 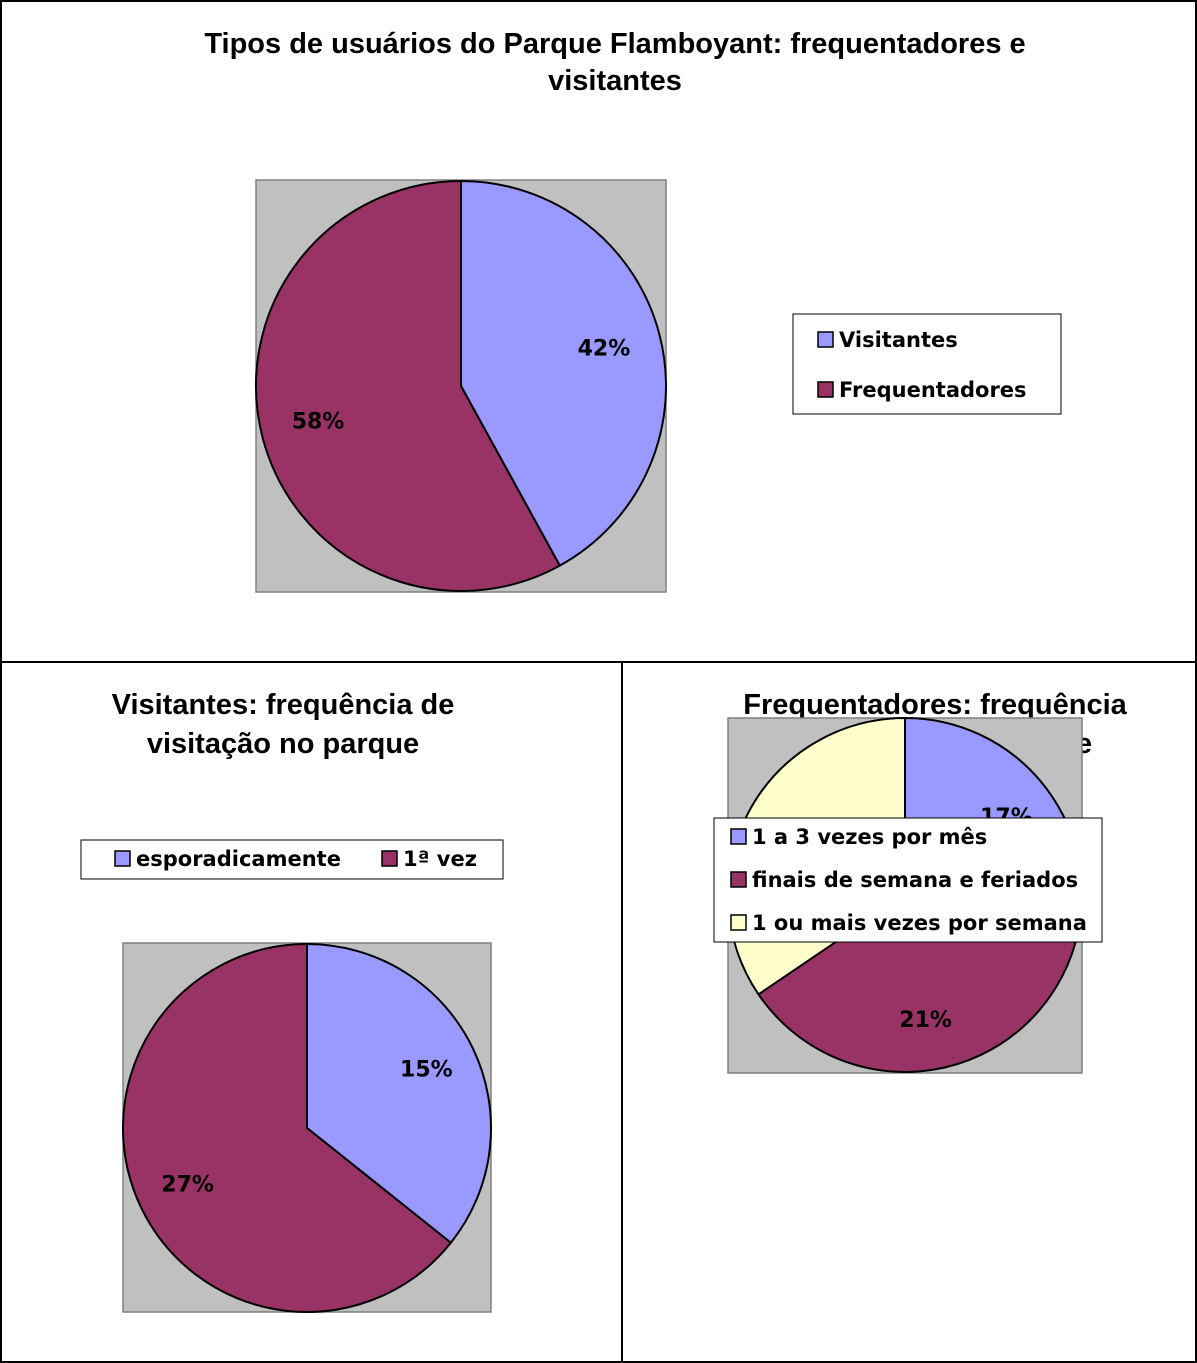 What do you see at coordinates (915, 880) in the screenshot?
I see `legend-label: finais de semana e feriados` at bounding box center [915, 880].